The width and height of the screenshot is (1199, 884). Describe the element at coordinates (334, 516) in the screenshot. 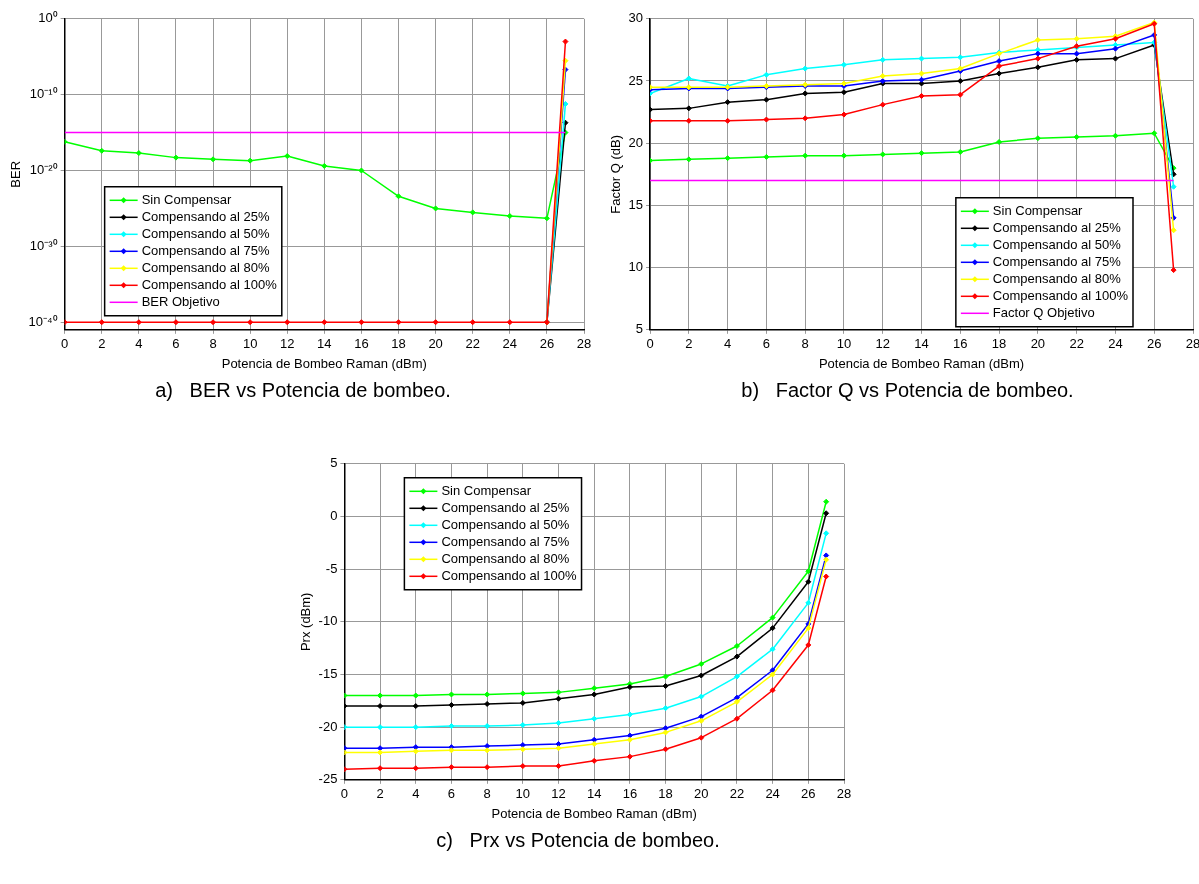

I see `y-tick-label: 0` at that location.